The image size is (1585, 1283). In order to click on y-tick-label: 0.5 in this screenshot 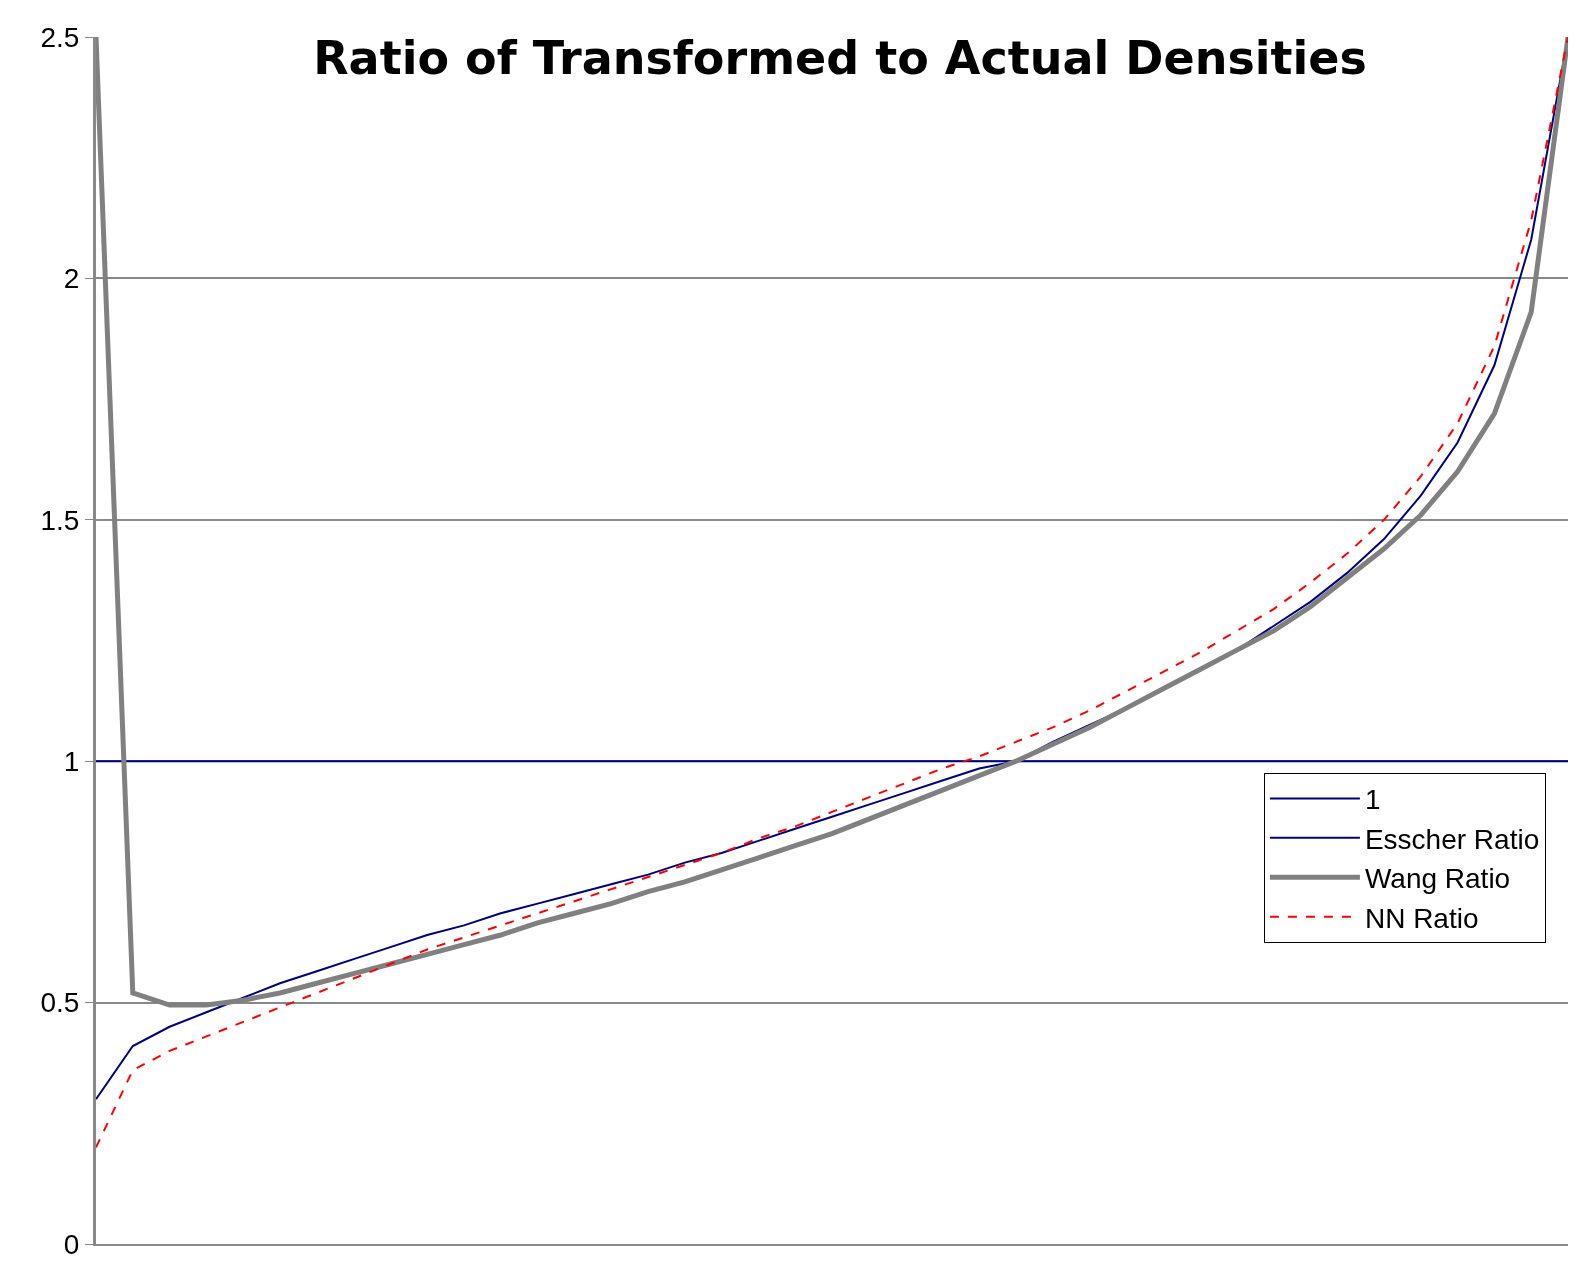, I will do `click(60, 1003)`.